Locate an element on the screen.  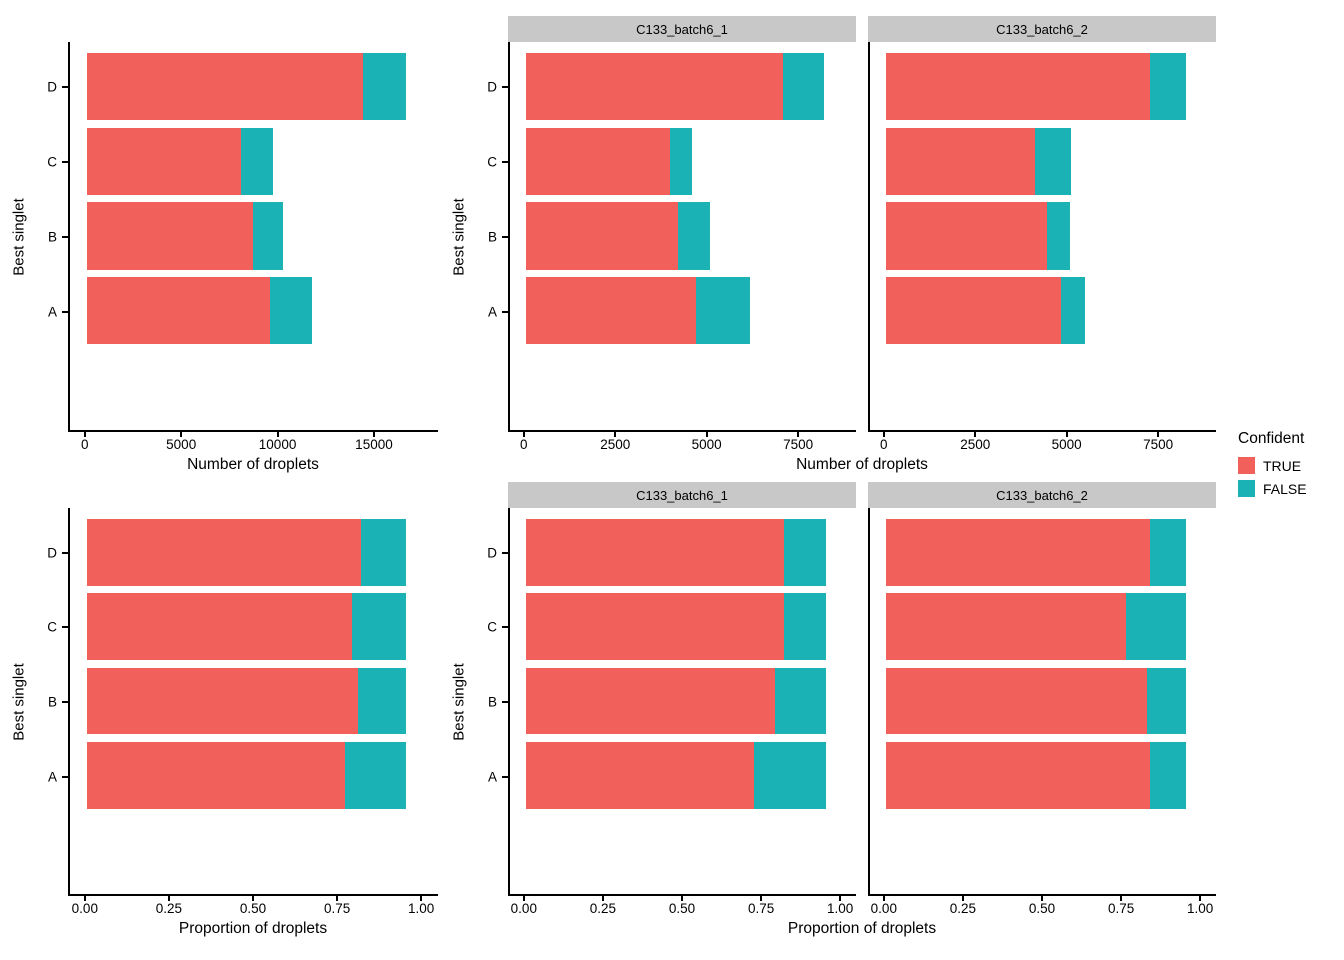
plot-area is located at coordinates (1042, 237).